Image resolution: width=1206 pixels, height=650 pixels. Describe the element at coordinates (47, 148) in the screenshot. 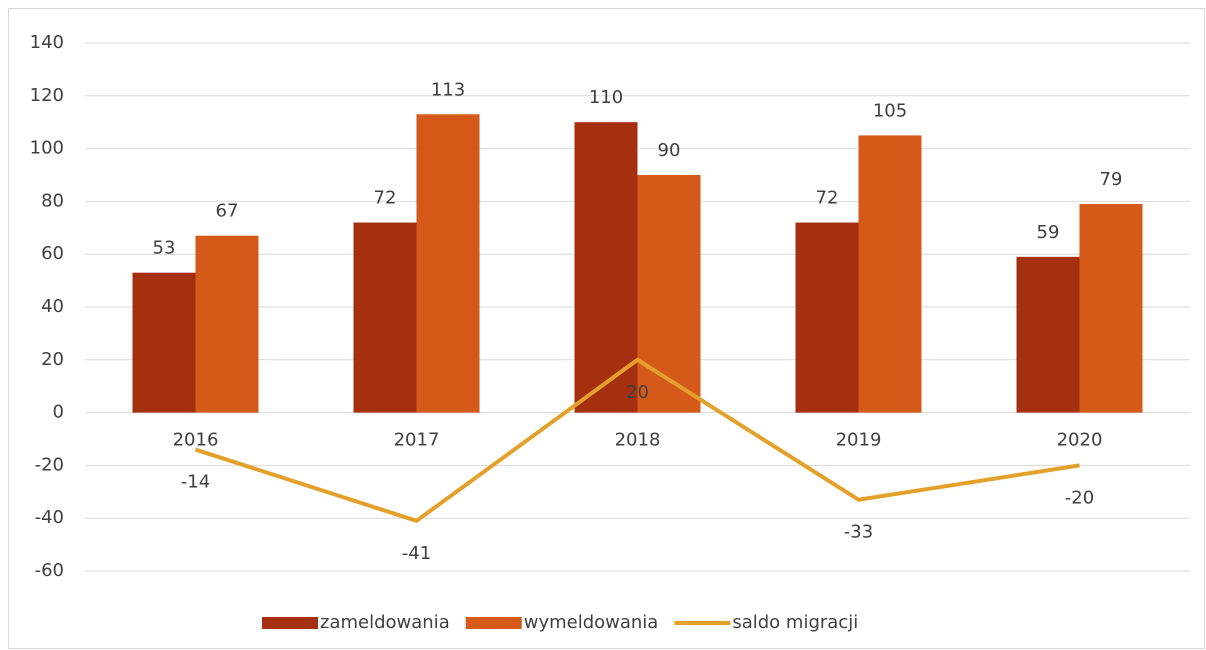

I see `y-tick-label: 100` at that location.